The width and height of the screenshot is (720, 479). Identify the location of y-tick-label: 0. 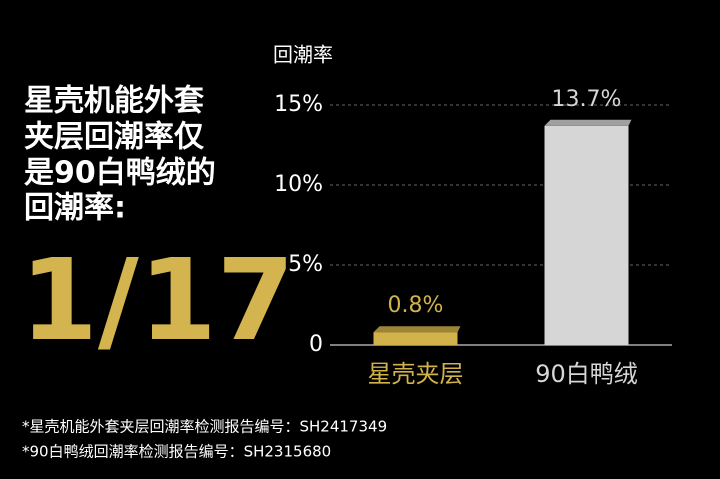
(316, 344).